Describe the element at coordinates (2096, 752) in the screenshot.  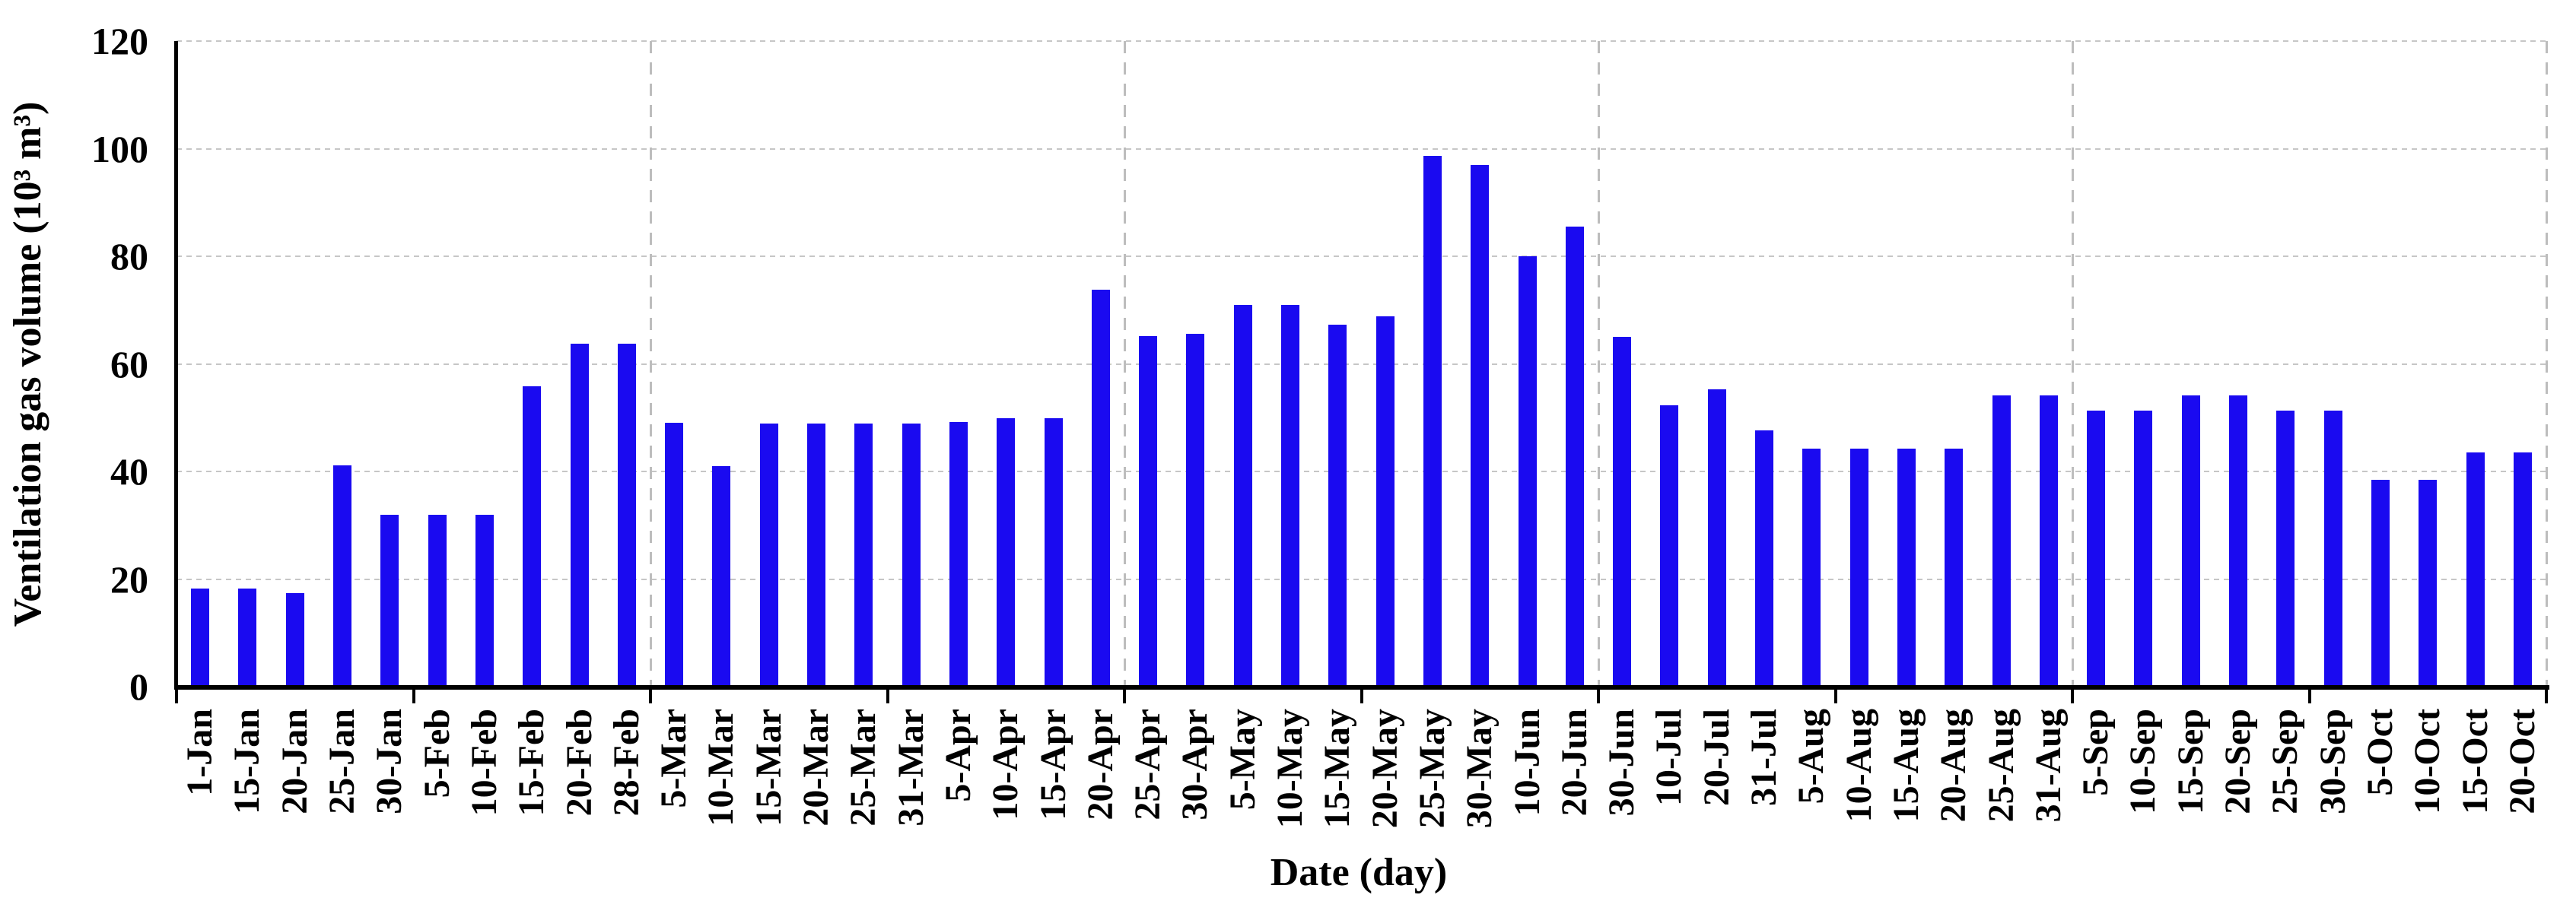
I see `x-tick-label: 5-Sep` at that location.